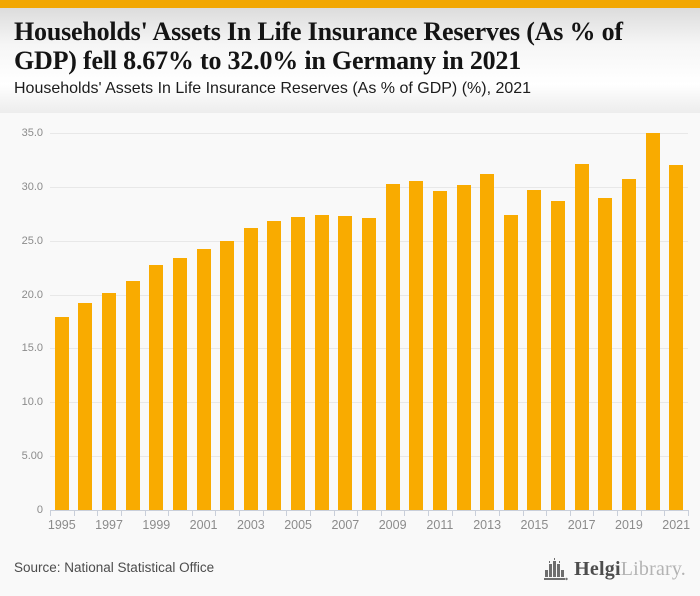  What do you see at coordinates (203, 525) in the screenshot?
I see `x-axis-tick-label: 2001` at bounding box center [203, 525].